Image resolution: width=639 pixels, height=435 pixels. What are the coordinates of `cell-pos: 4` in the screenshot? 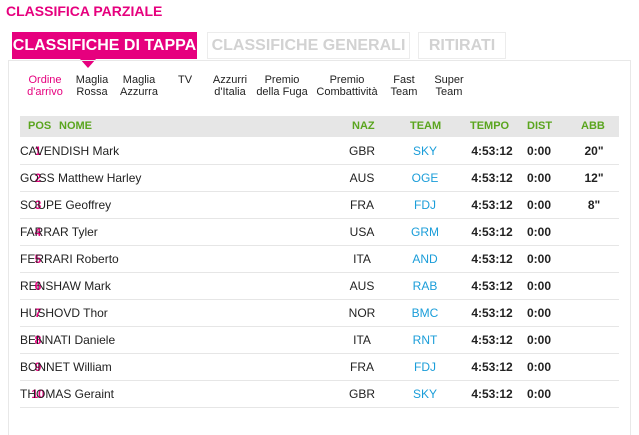 It's located at (38, 232).